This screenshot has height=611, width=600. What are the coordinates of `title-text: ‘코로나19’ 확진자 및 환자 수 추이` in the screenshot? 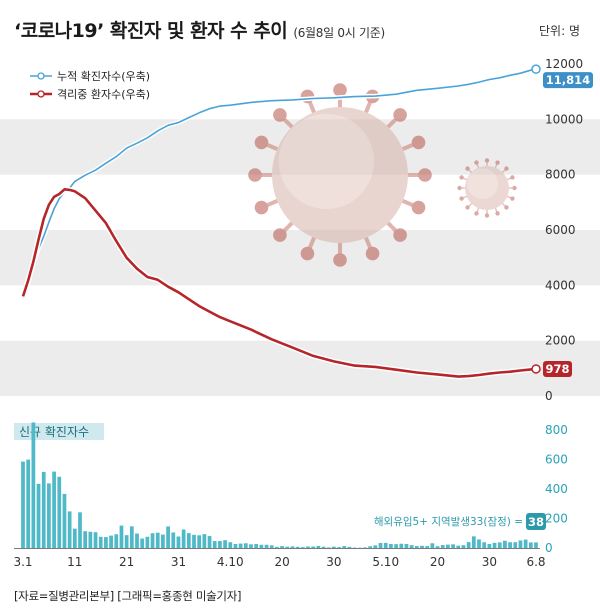 It's located at (151, 31).